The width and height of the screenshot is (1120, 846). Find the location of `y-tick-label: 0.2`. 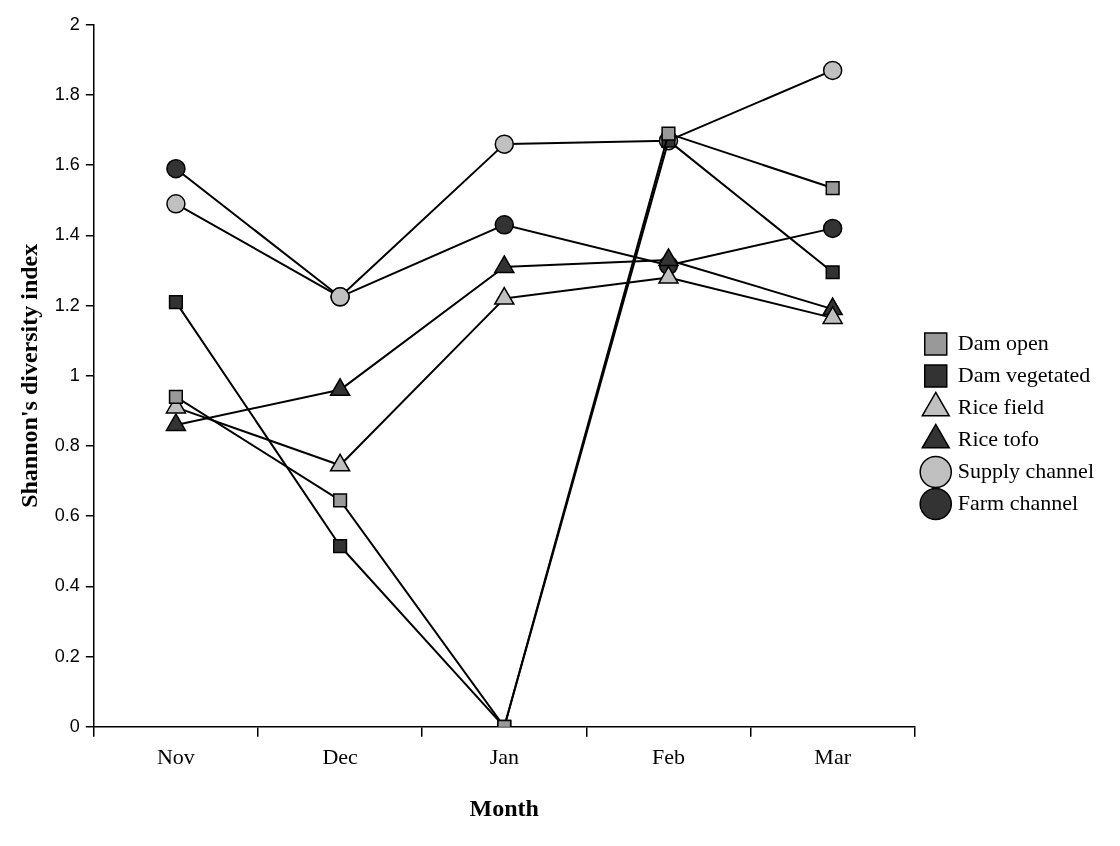

y-tick-label: 0.2 is located at coordinates (67, 655).